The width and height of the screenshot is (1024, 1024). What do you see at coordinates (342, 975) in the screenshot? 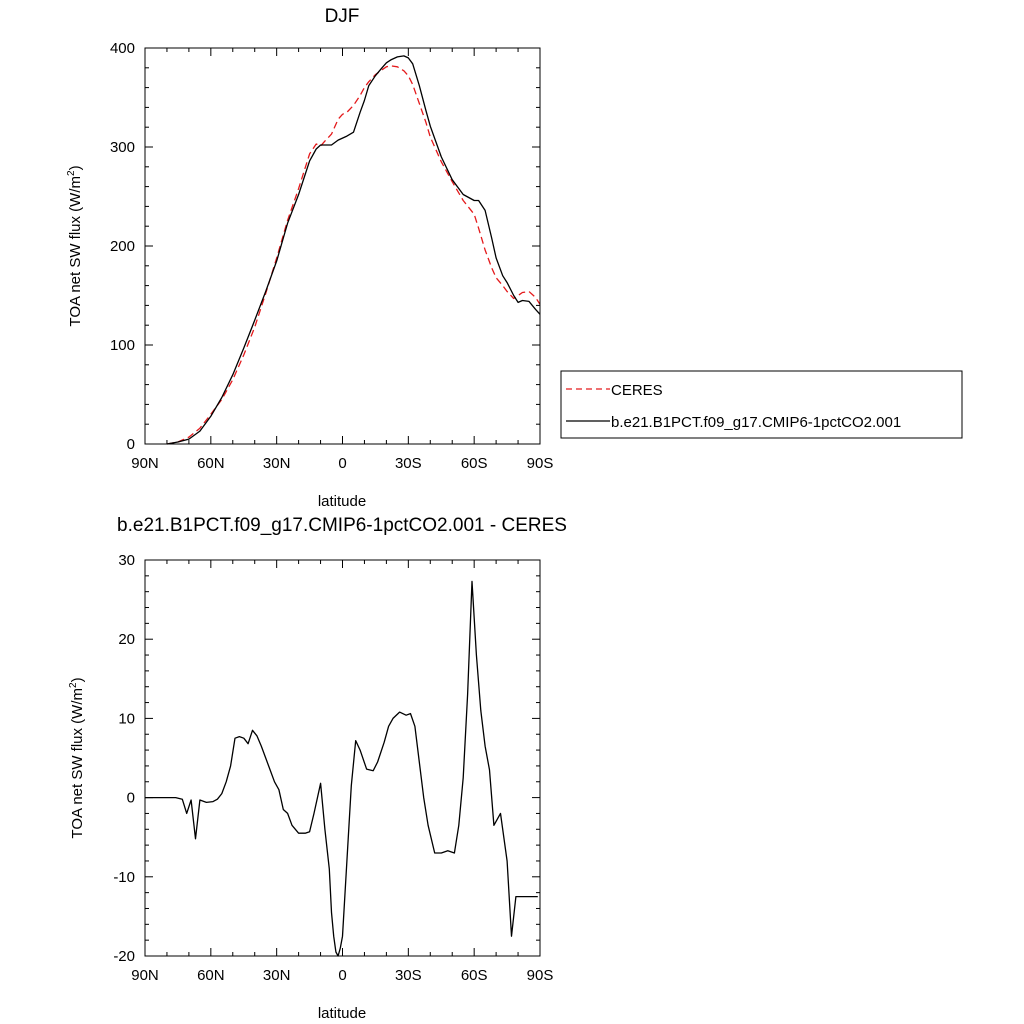
I see `bottom-x-tick-label: 0` at bounding box center [342, 975].